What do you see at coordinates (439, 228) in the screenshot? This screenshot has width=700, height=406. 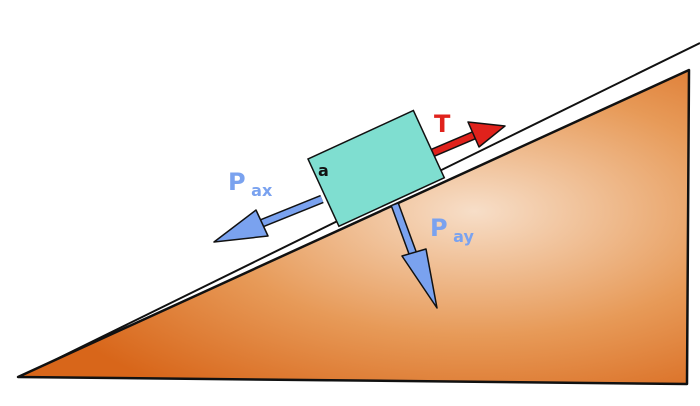 I see `perpendicular-force-label-main: P` at bounding box center [439, 228].